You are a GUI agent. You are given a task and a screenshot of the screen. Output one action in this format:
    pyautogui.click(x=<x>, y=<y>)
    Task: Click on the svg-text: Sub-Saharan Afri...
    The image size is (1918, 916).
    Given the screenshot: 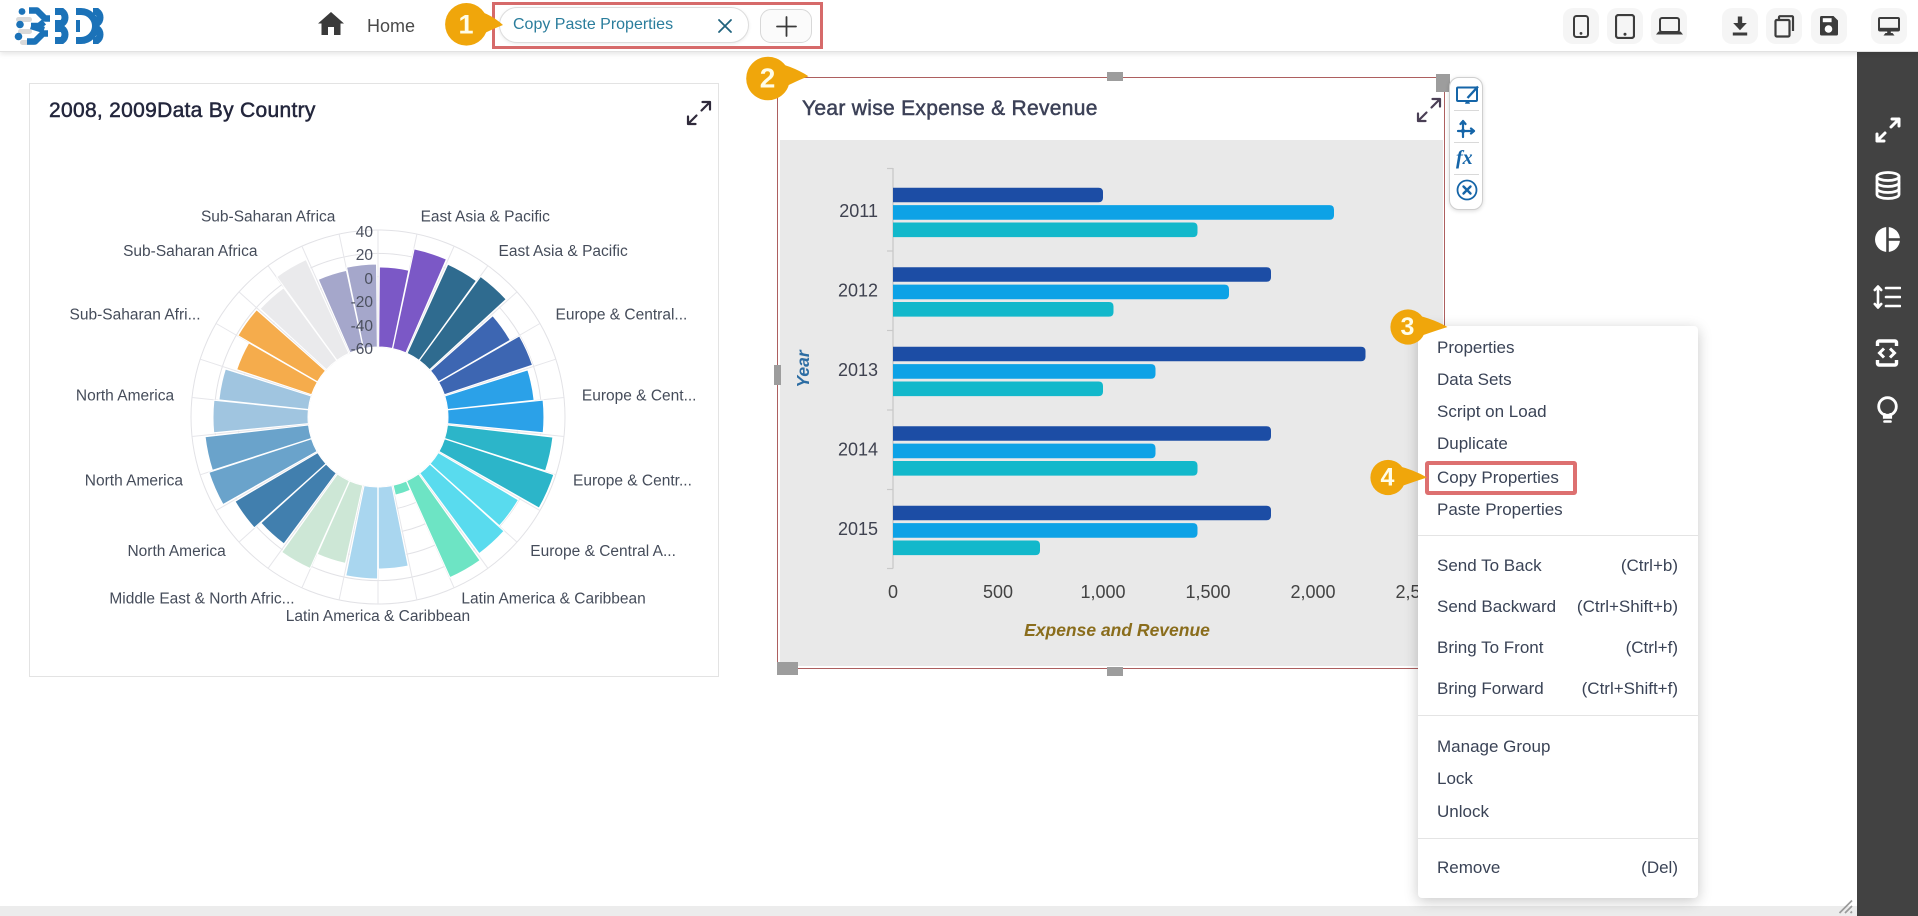 What is the action you would take?
    pyautogui.click(x=135, y=315)
    